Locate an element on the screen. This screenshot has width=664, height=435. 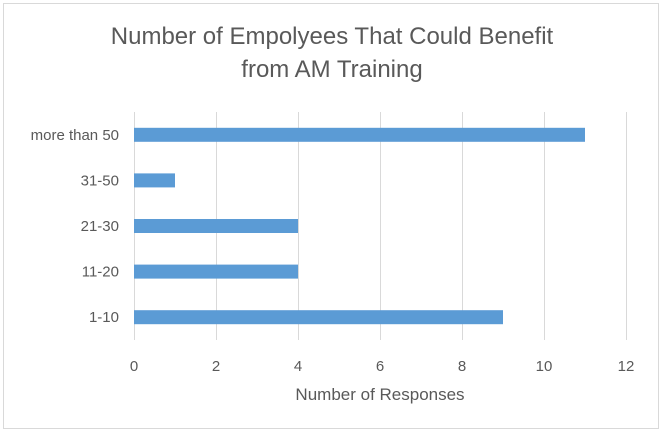
category-labels: 1-10 11-20 21-30 31-50 more than 50 is located at coordinates (75, 226).